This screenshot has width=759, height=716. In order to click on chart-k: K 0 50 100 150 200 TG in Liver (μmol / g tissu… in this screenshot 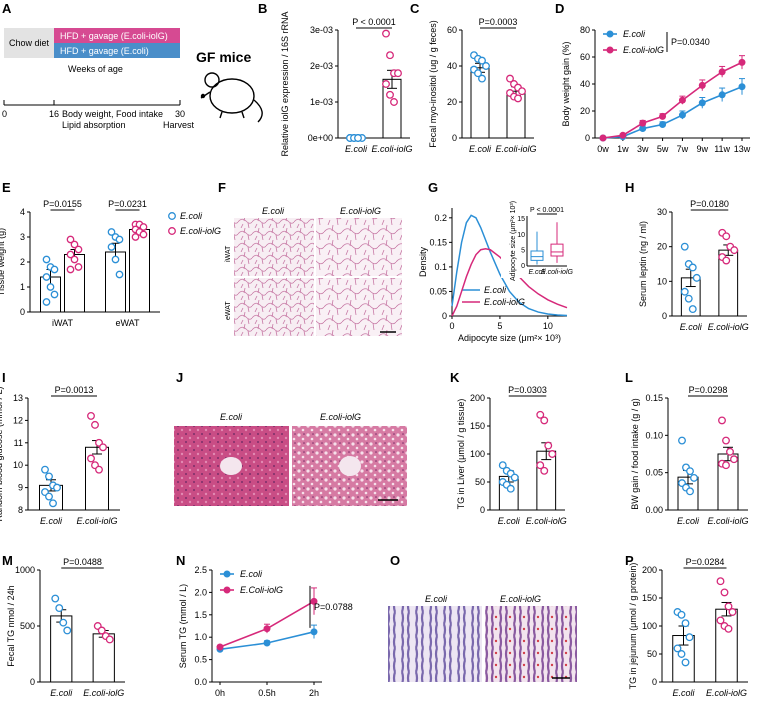, I will do `click(508, 448)`.